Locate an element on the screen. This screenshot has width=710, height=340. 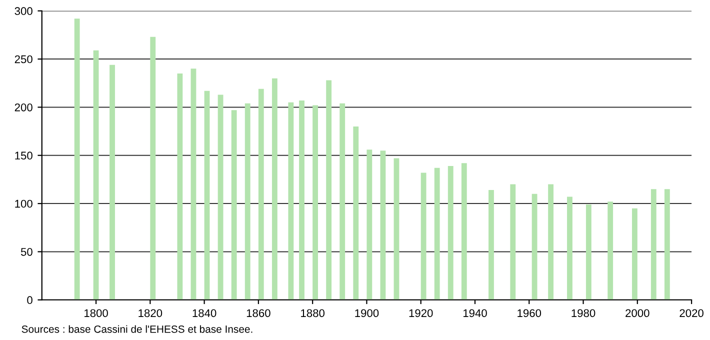
y-tick-label: 0 is located at coordinates (29, 300).